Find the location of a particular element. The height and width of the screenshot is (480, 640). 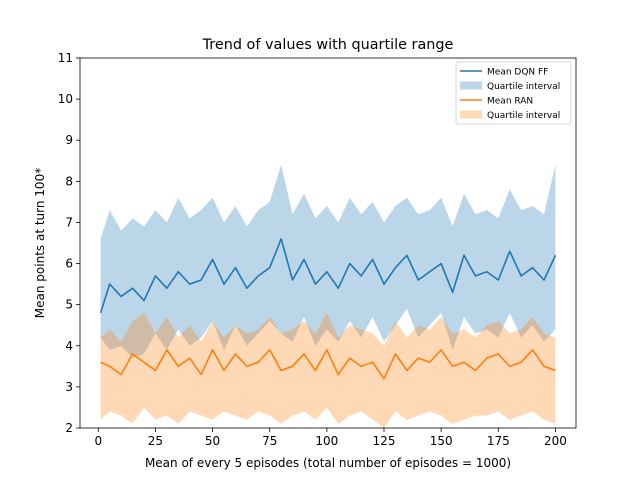

mean-line-dqn-ff is located at coordinates (328, 276).